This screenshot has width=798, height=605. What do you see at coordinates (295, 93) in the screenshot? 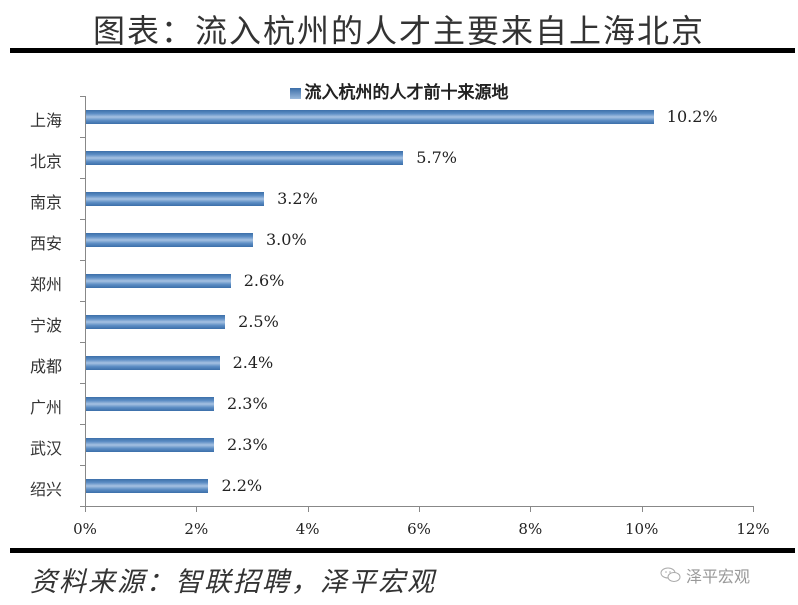
I see `legend-swatch` at bounding box center [295, 93].